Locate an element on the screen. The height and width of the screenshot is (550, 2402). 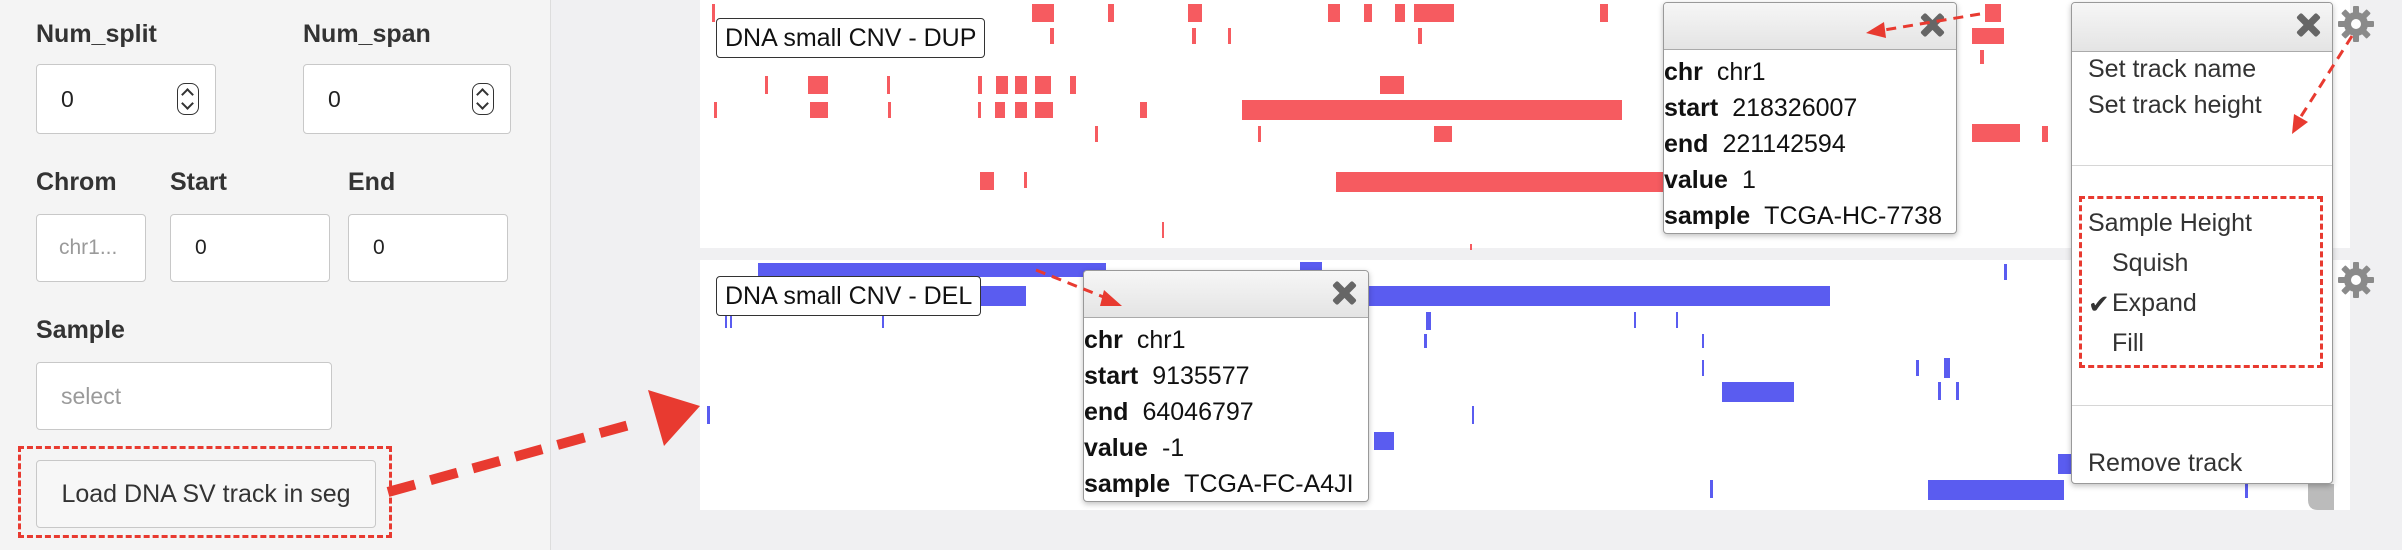
popup-row-value: value 1 is located at coordinates (1810, 180).